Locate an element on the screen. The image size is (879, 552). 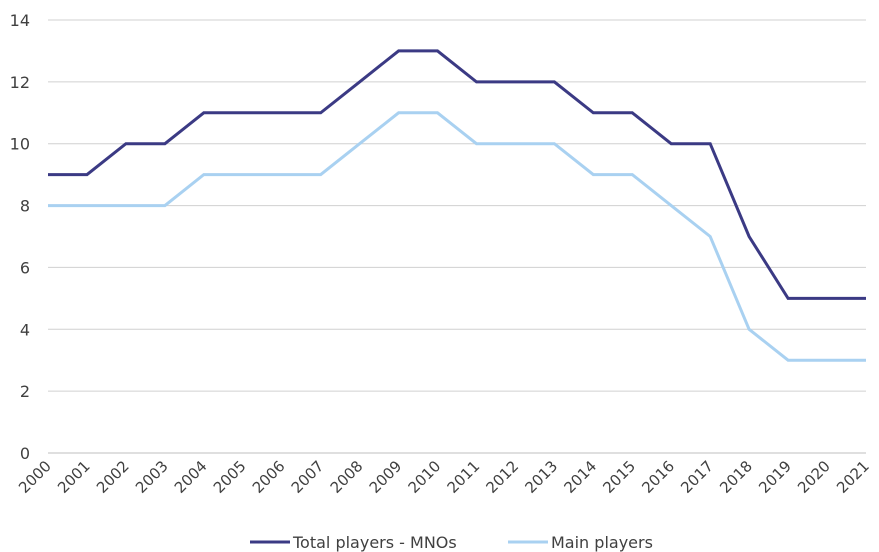
x-tick-label: 2003 is located at coordinates (152, 477).